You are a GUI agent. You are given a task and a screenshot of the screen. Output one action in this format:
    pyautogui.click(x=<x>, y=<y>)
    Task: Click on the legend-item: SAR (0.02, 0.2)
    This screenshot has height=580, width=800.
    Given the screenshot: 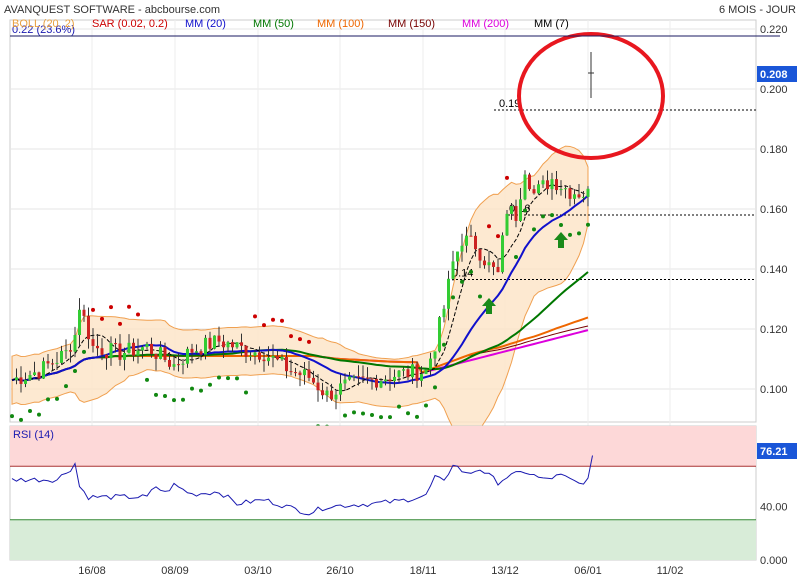 What is the action you would take?
    pyautogui.click(x=130, y=24)
    